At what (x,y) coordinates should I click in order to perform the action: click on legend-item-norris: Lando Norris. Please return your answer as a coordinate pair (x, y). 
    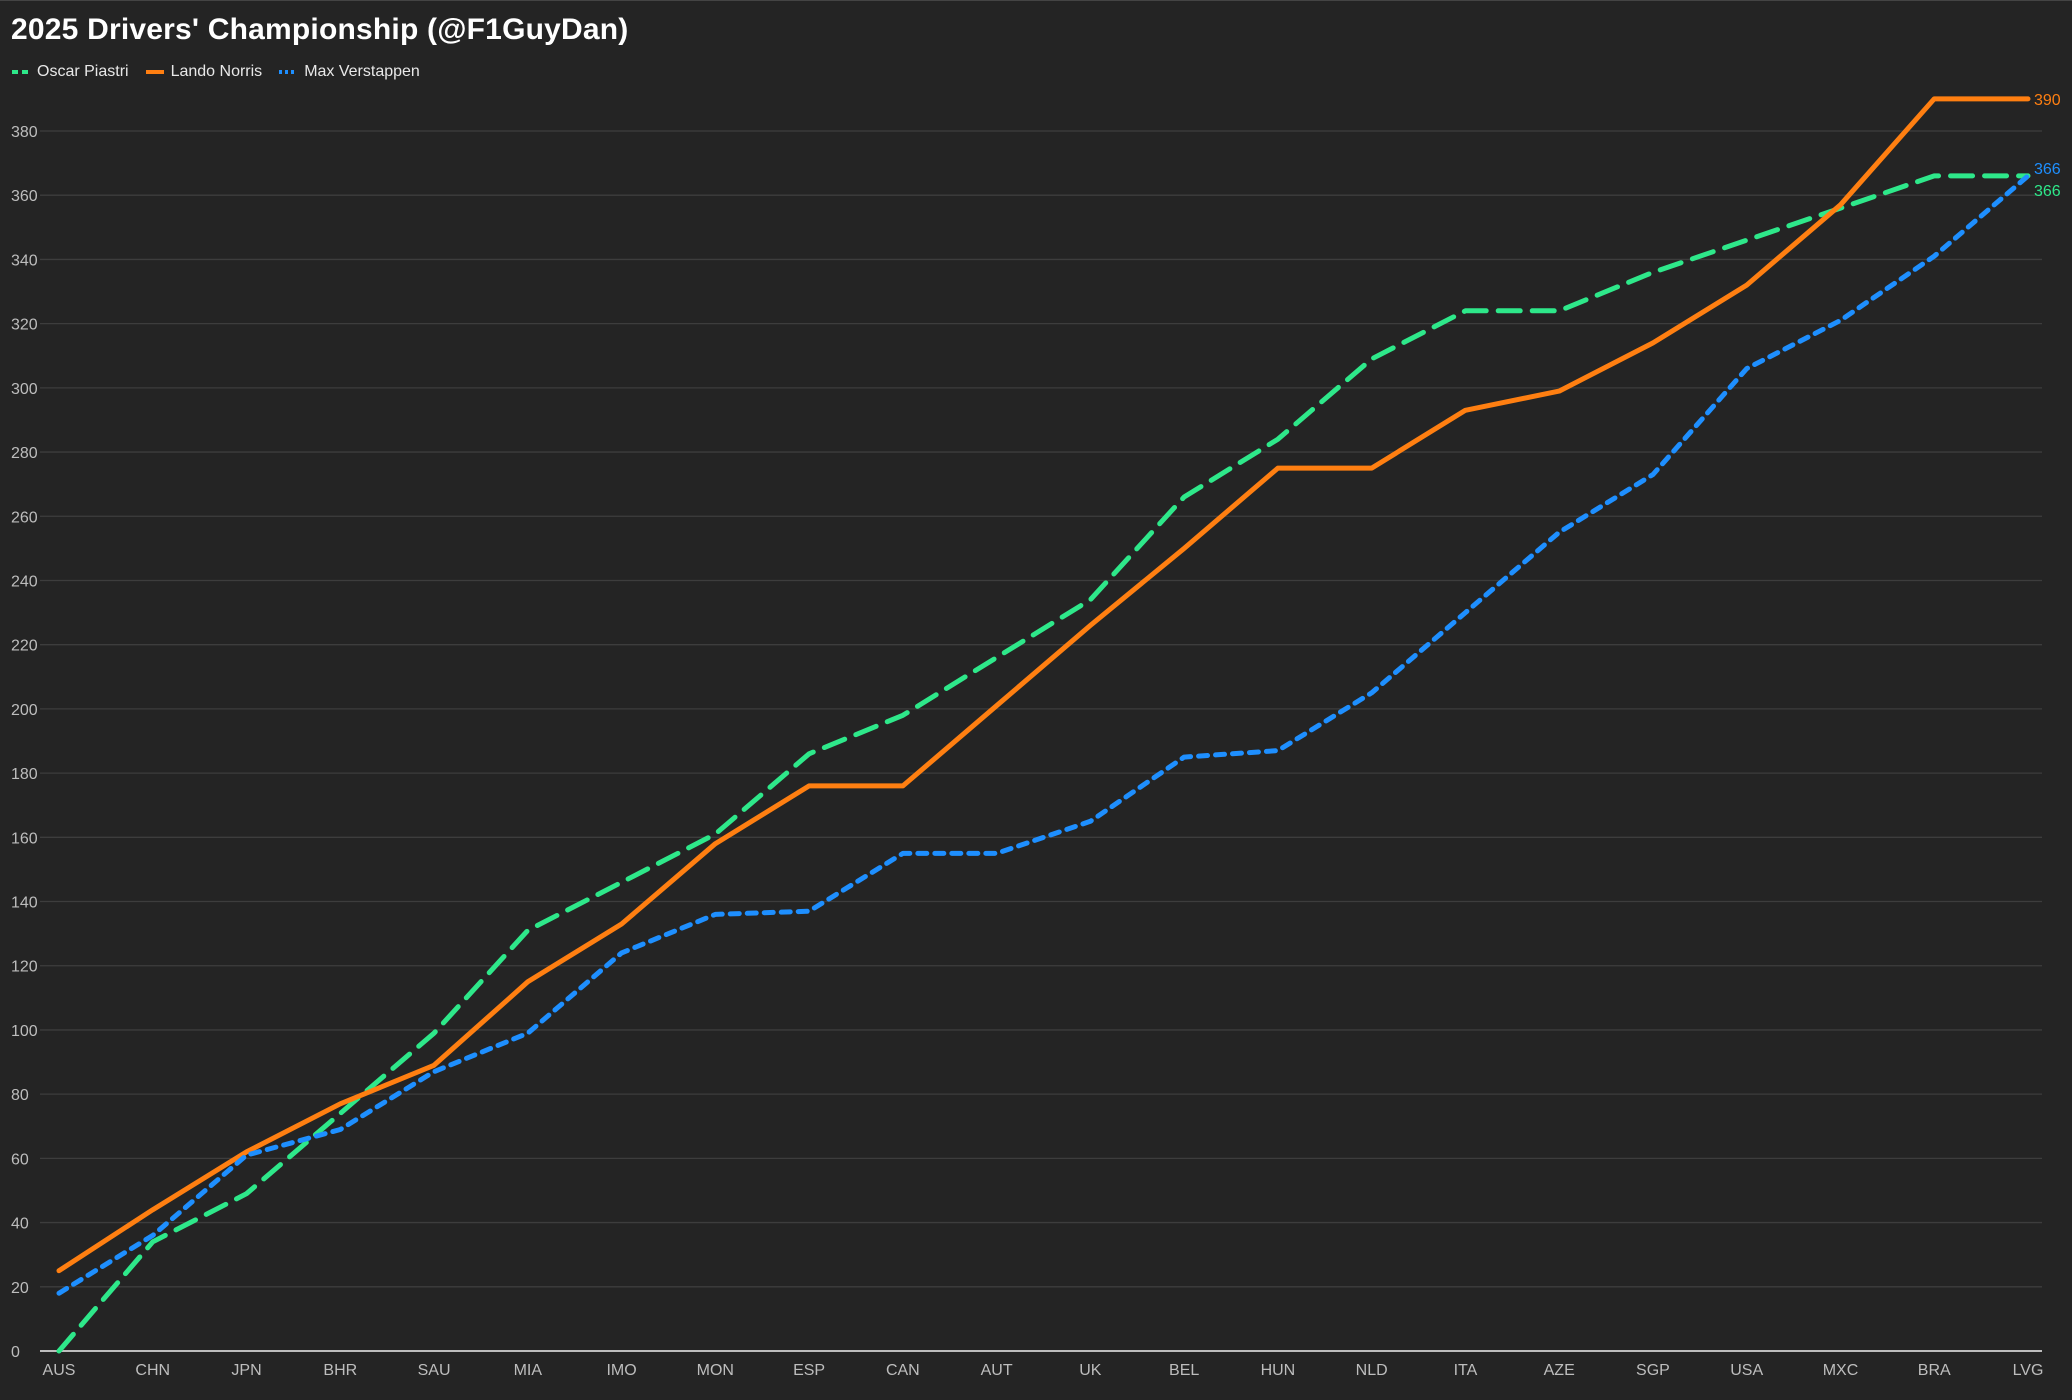
    Looking at the image, I should click on (204, 72).